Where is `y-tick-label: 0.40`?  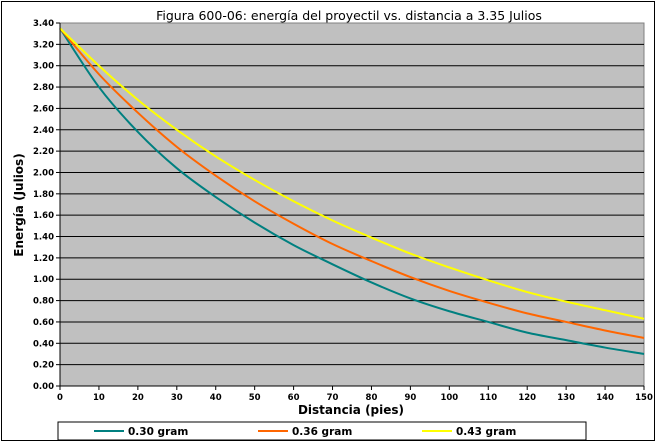 y-tick-label: 0.40 is located at coordinates (43, 344).